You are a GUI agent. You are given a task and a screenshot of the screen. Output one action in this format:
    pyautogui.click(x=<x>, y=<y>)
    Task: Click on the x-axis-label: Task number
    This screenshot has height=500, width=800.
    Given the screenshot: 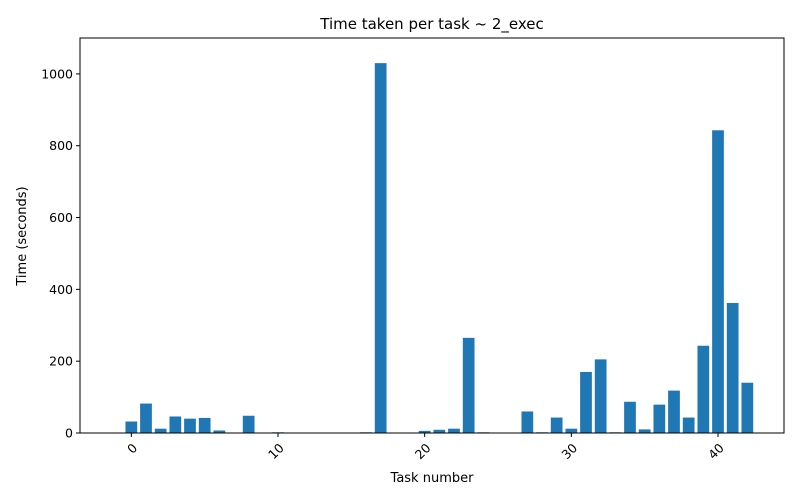 What is the action you would take?
    pyautogui.click(x=432, y=478)
    